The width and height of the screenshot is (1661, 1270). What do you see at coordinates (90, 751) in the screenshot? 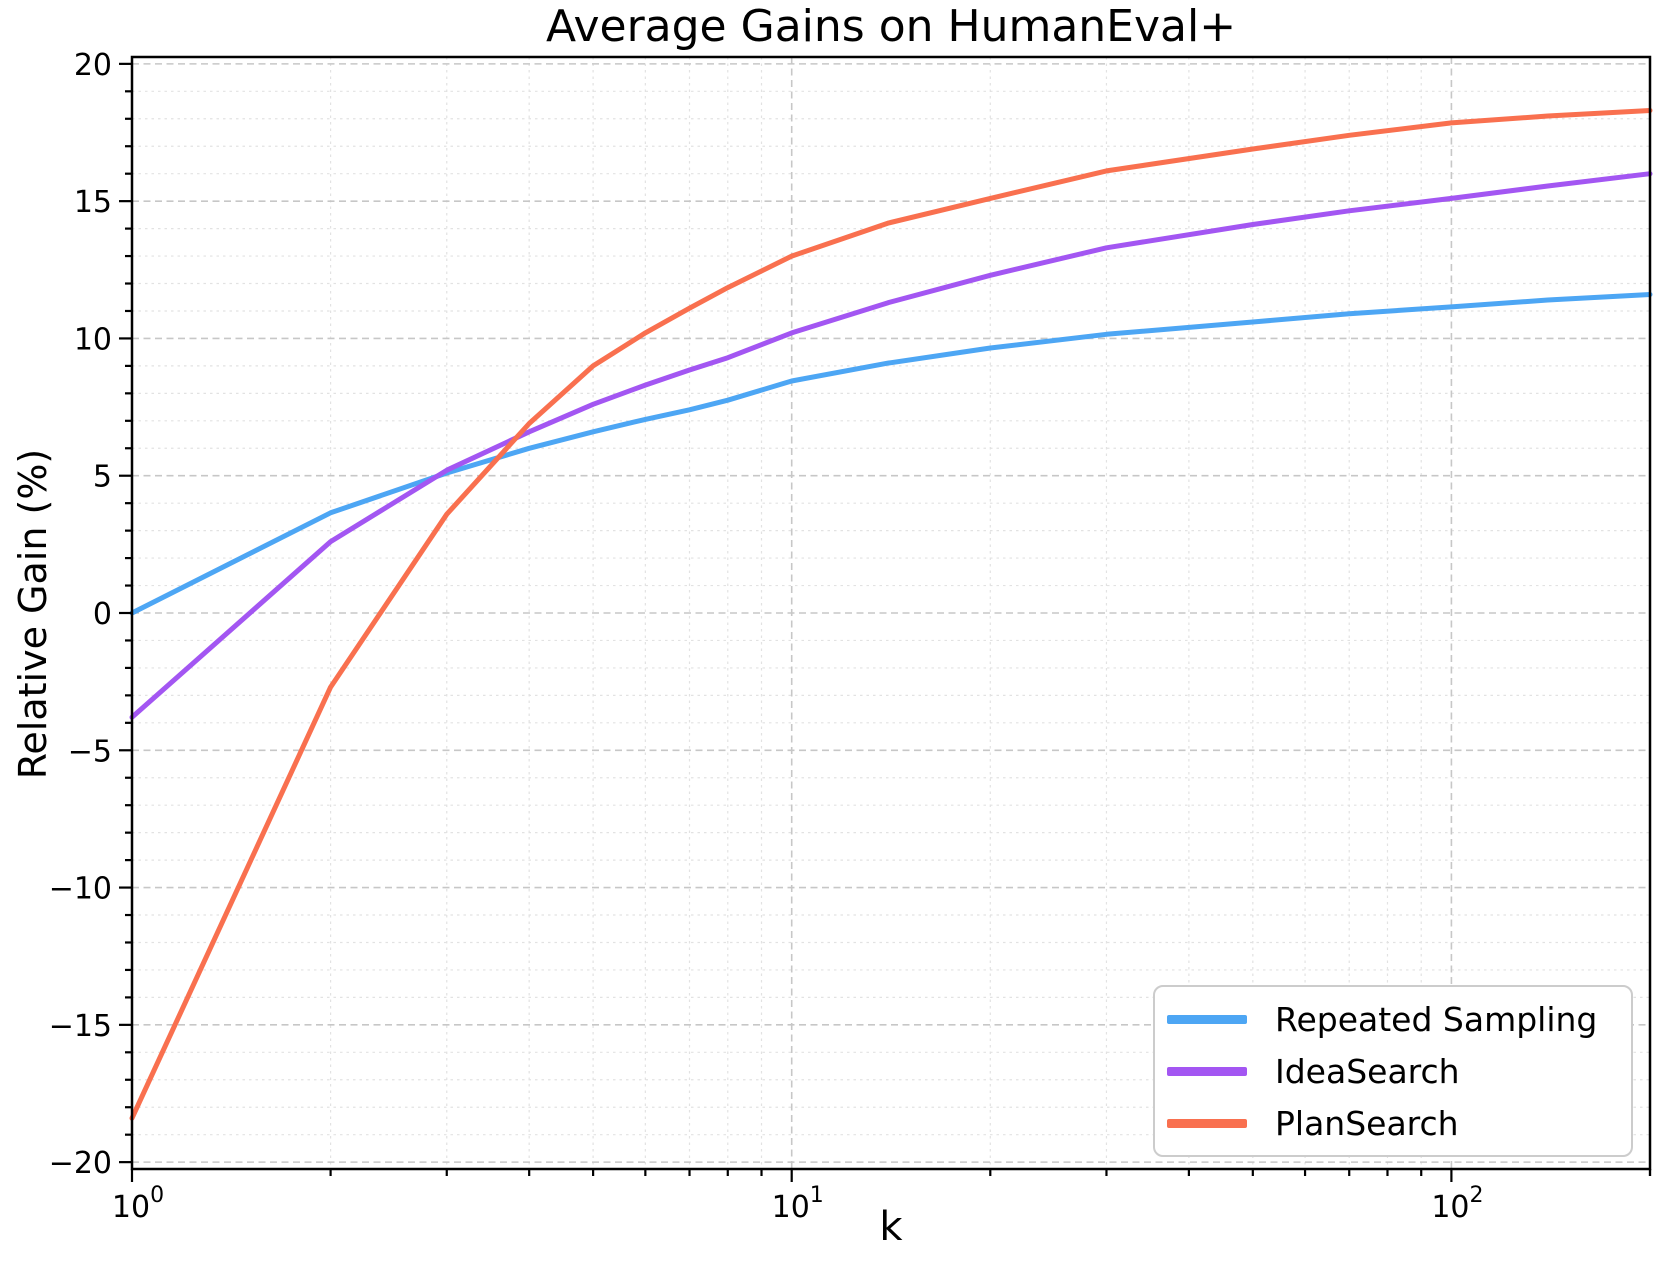
I see `svg-text: −5` at bounding box center [90, 751].